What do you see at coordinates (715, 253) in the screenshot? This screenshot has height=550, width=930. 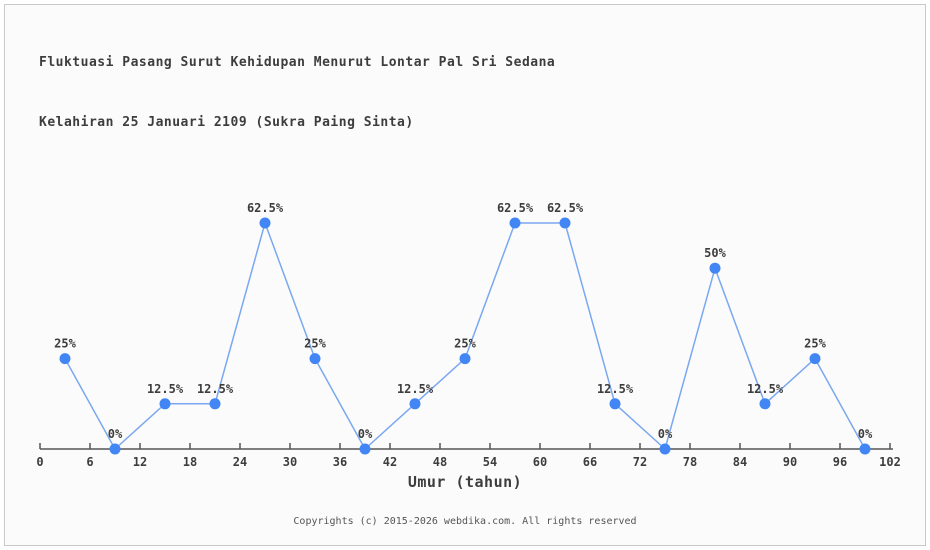 I see `data-point-label: 50%` at bounding box center [715, 253].